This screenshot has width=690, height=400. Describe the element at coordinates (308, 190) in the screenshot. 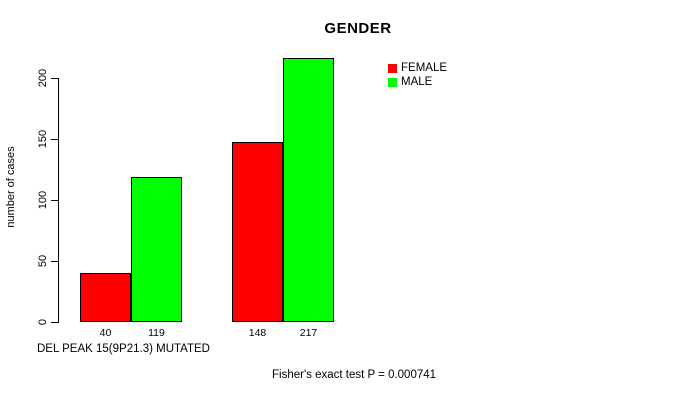

I see `bar-male-group2` at that location.